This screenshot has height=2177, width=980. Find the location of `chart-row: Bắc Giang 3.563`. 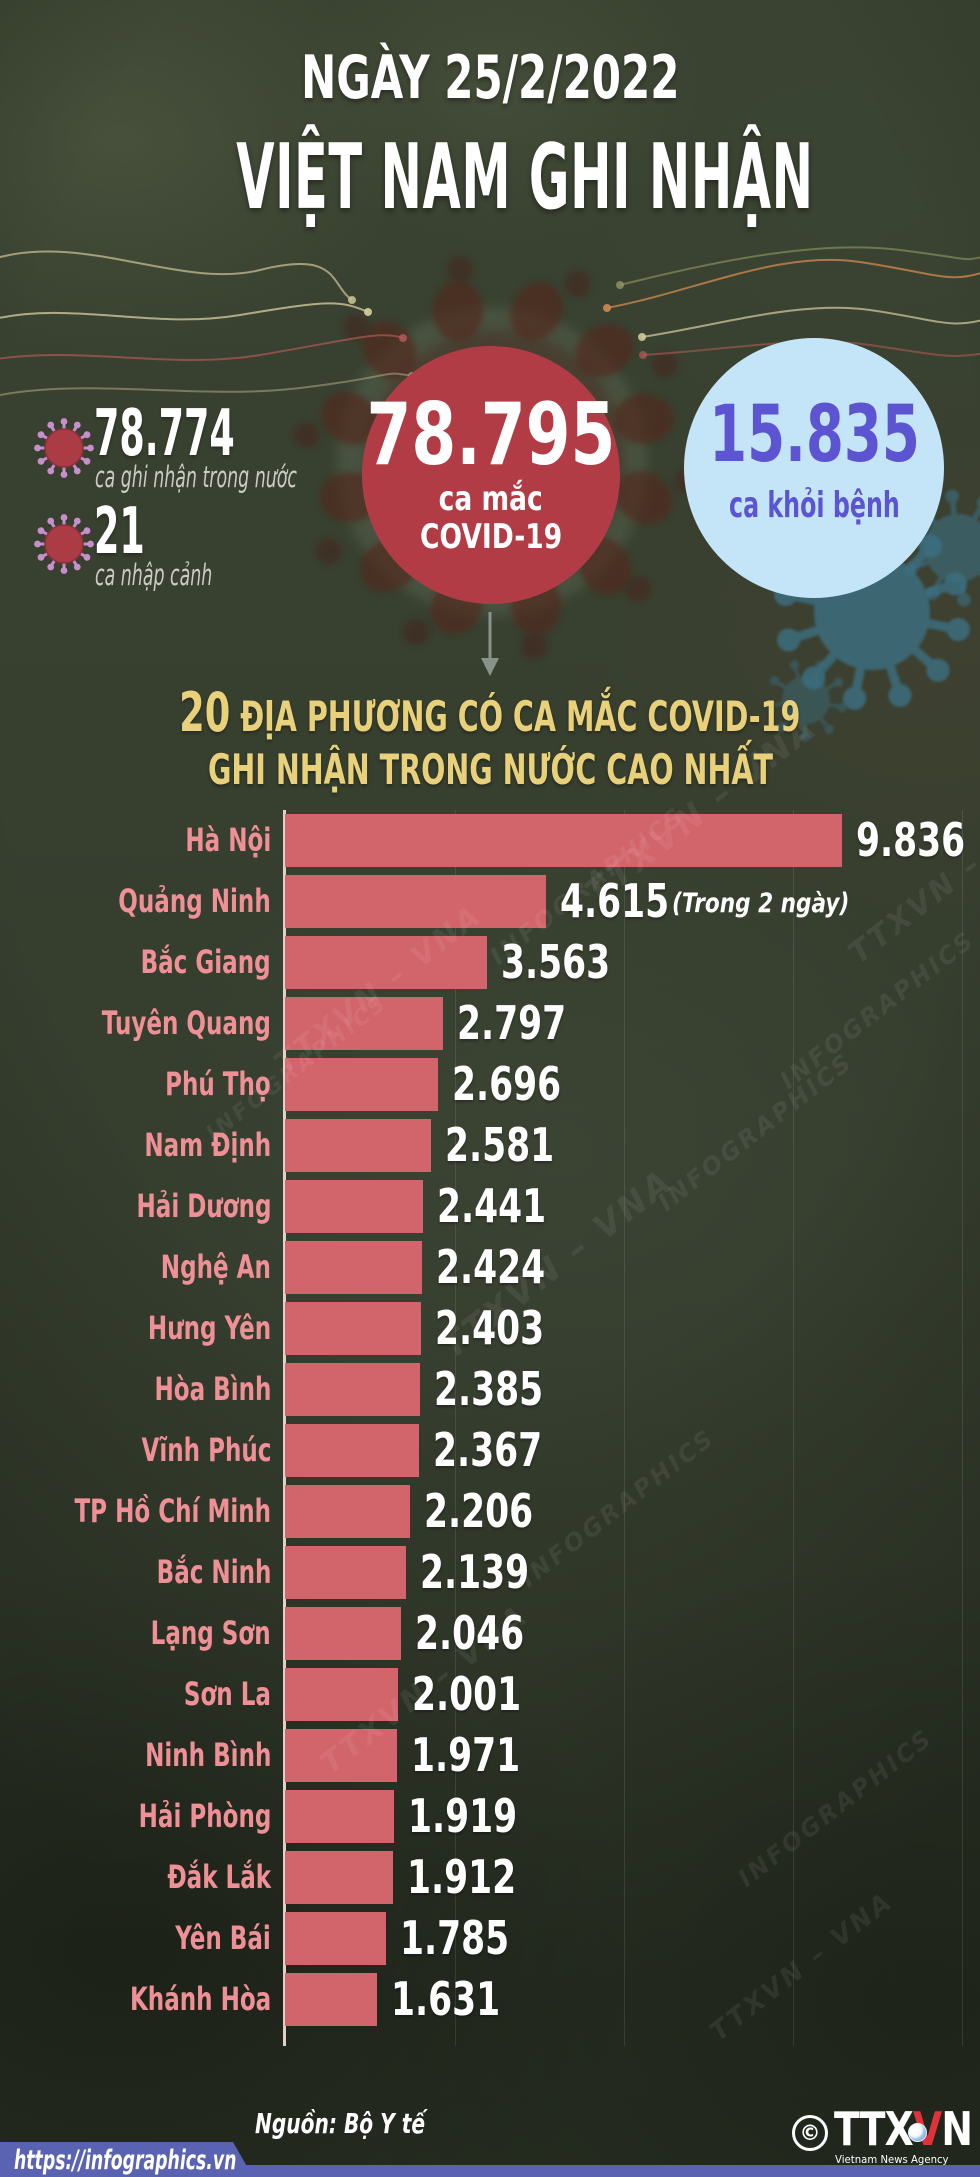

chart-row: Bắc Giang 3.563 is located at coordinates (490, 962).